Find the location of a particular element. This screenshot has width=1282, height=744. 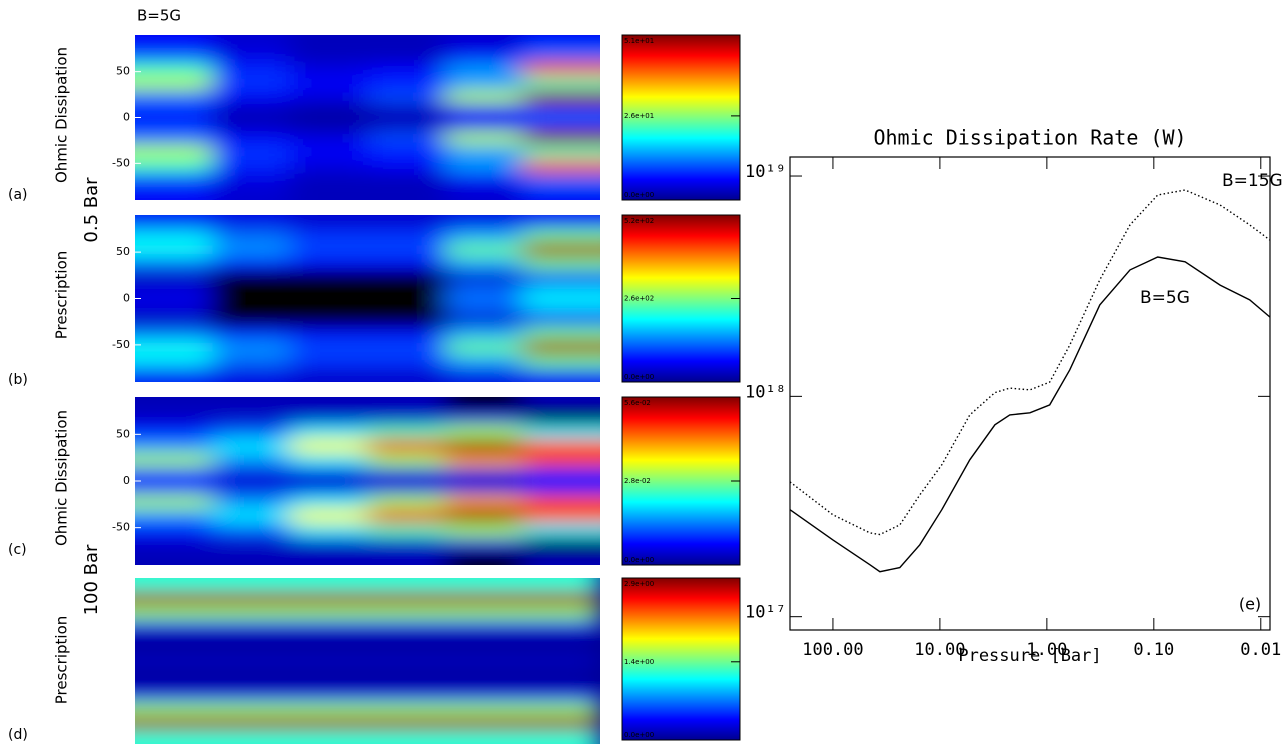

x-tick-label: 100.00 is located at coordinates (832, 650).